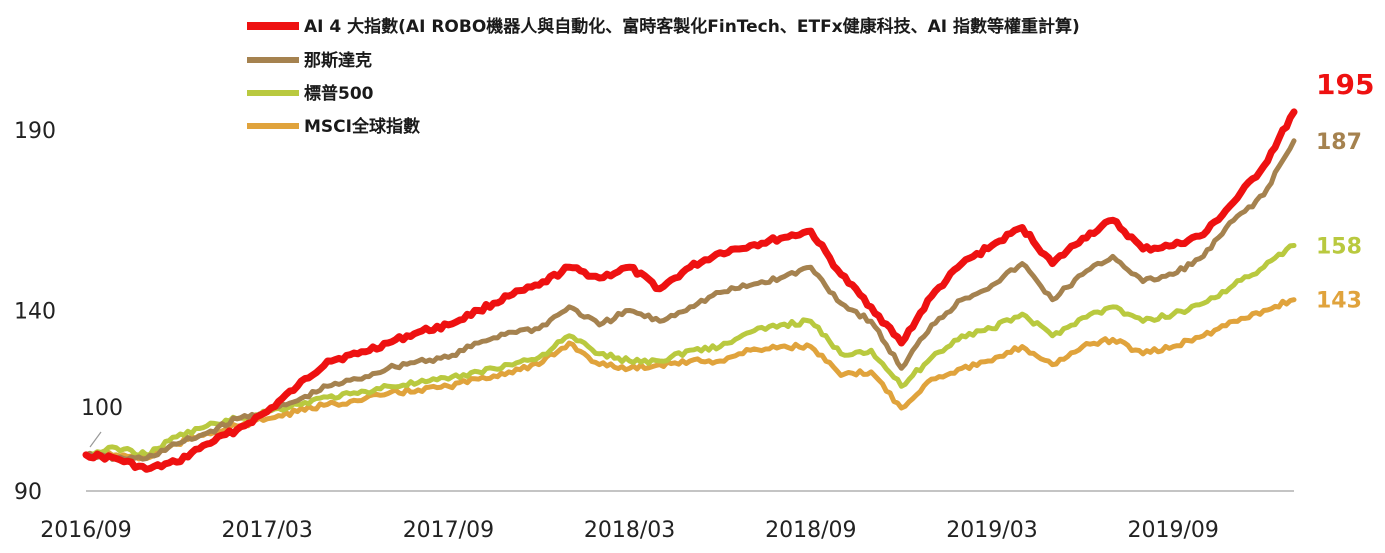 The image size is (1385, 553). Describe the element at coordinates (991, 530) in the screenshot. I see `x-tick-label: 2019/03` at that location.